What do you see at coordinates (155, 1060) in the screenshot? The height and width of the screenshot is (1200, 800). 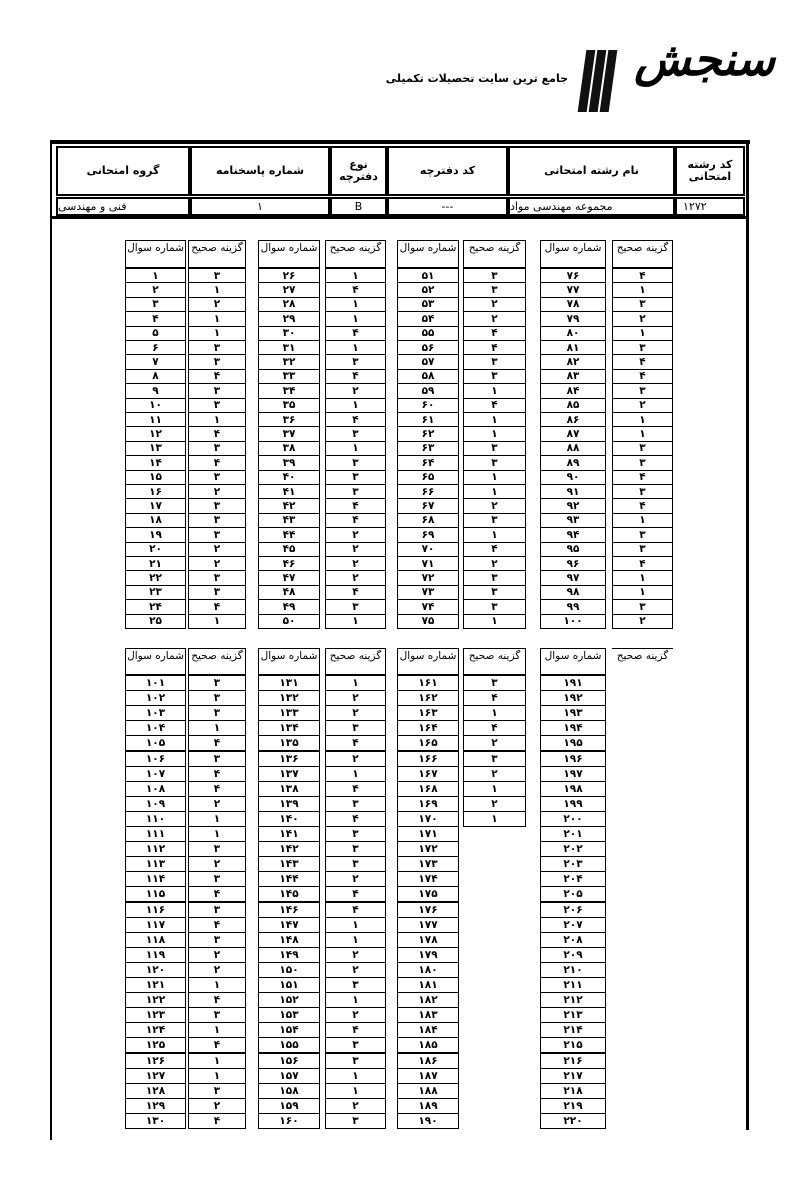 I see `question-number-cell: ۱۲۶` at bounding box center [155, 1060].